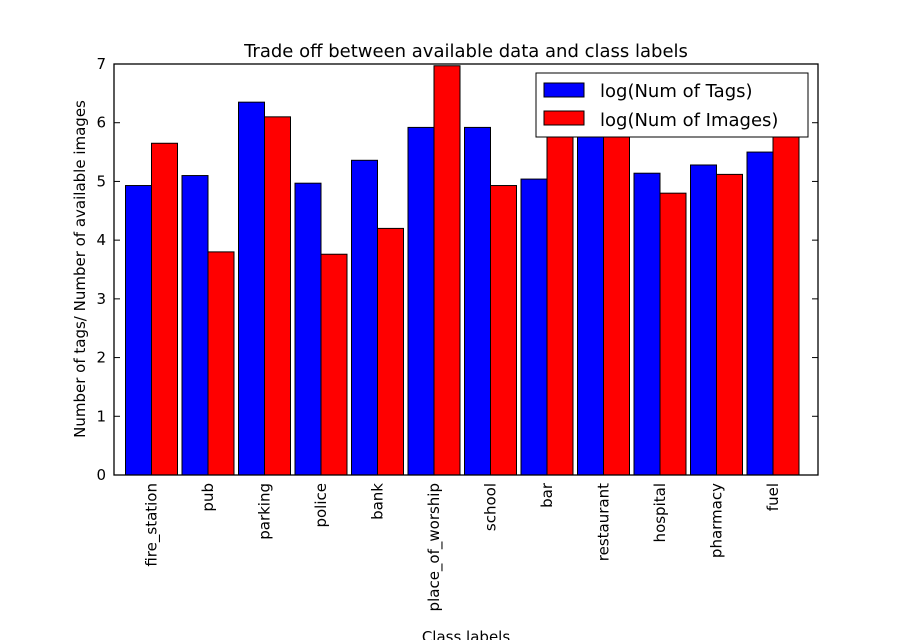  What do you see at coordinates (265, 511) in the screenshot?
I see `x-tick-label: parking` at bounding box center [265, 511].